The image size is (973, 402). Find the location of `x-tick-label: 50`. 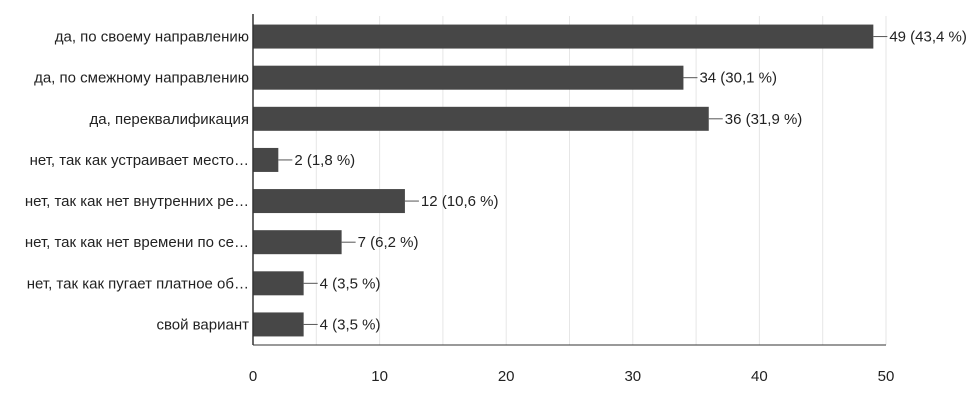

x-tick-label: 50 is located at coordinates (886, 376).